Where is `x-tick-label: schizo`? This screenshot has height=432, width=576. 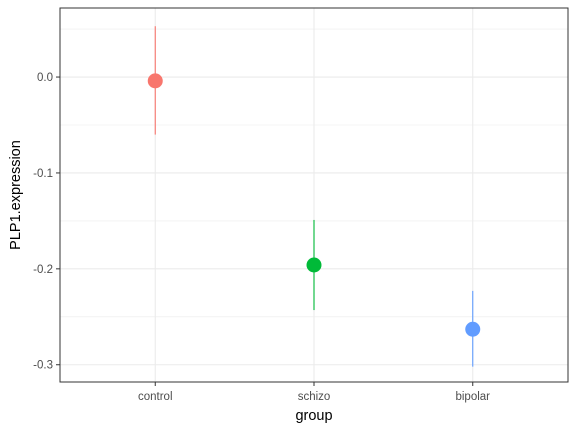
x-tick-label: schizo is located at coordinates (314, 397).